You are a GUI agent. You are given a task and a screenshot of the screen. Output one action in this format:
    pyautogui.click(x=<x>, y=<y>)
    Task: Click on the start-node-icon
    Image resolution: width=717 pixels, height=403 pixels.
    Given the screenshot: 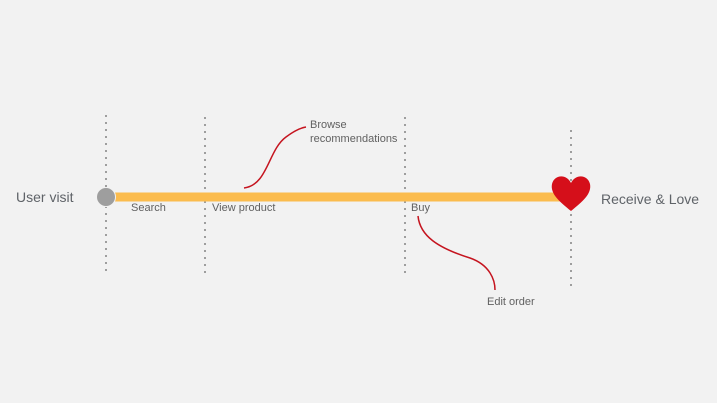 What is the action you would take?
    pyautogui.click(x=106, y=197)
    